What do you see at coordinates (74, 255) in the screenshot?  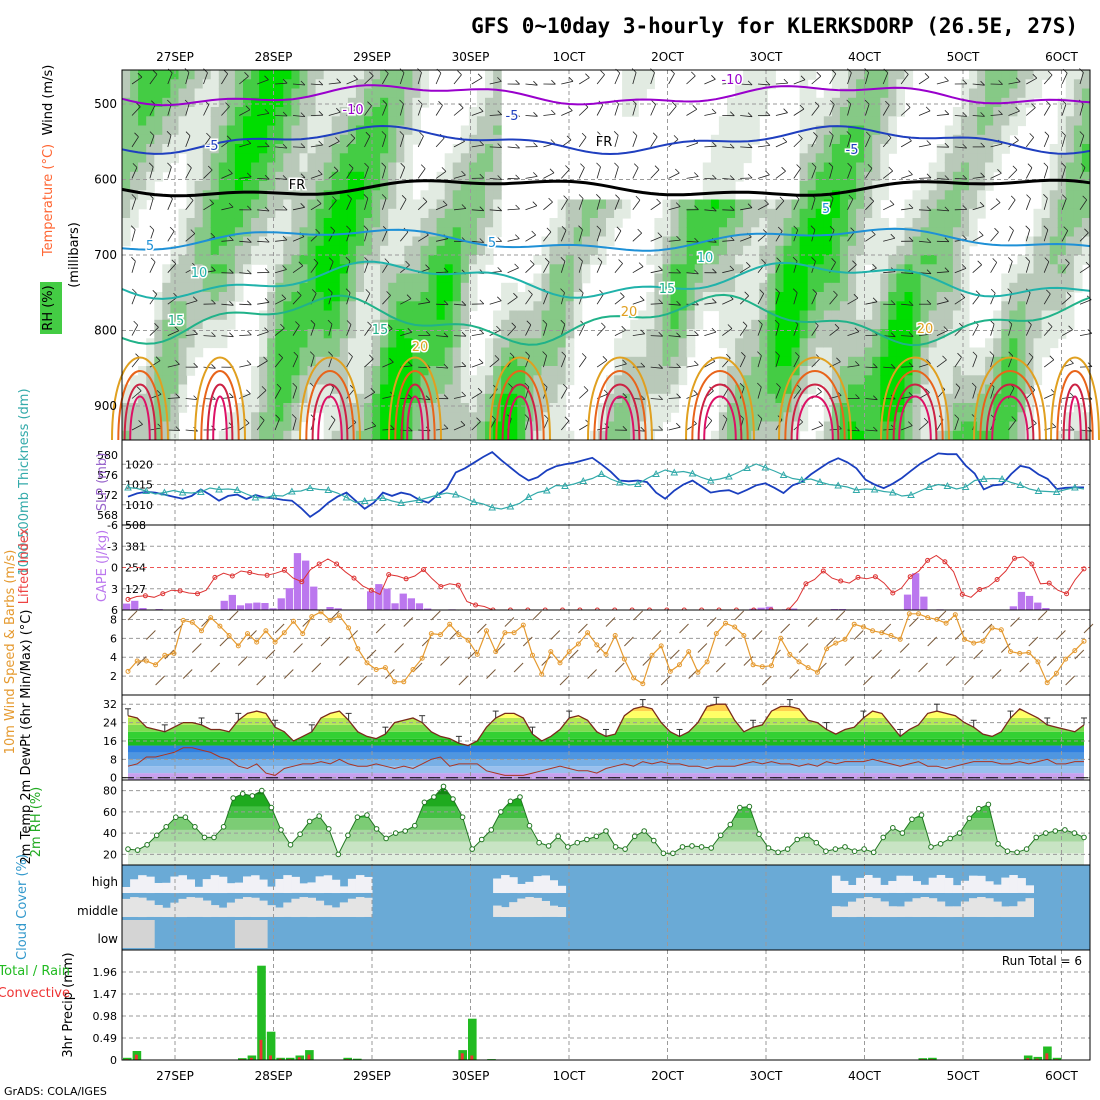 I see `axis-title-pressure: (millibars)` at bounding box center [74, 255].